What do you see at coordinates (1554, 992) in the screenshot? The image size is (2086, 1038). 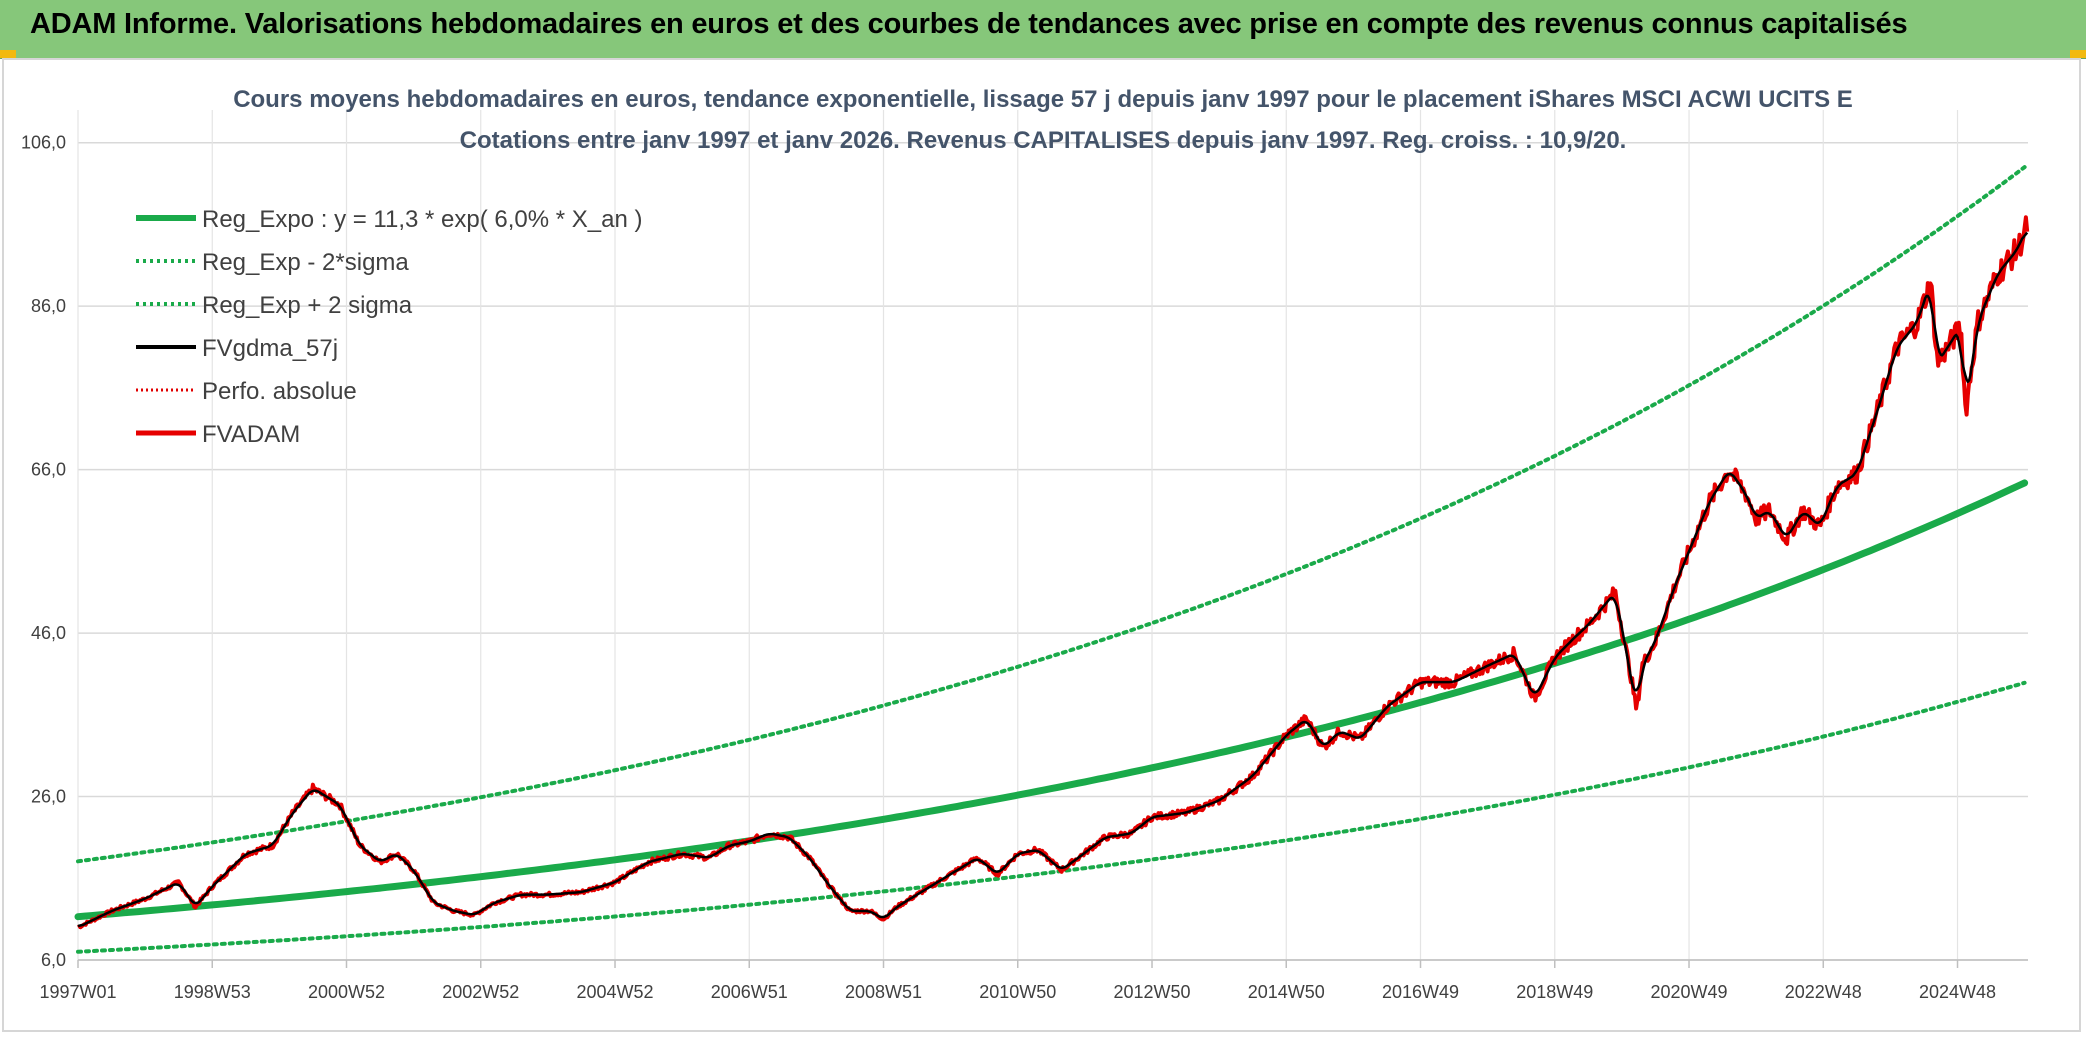 I see `x-tick-label: 2018W49` at bounding box center [1554, 992].